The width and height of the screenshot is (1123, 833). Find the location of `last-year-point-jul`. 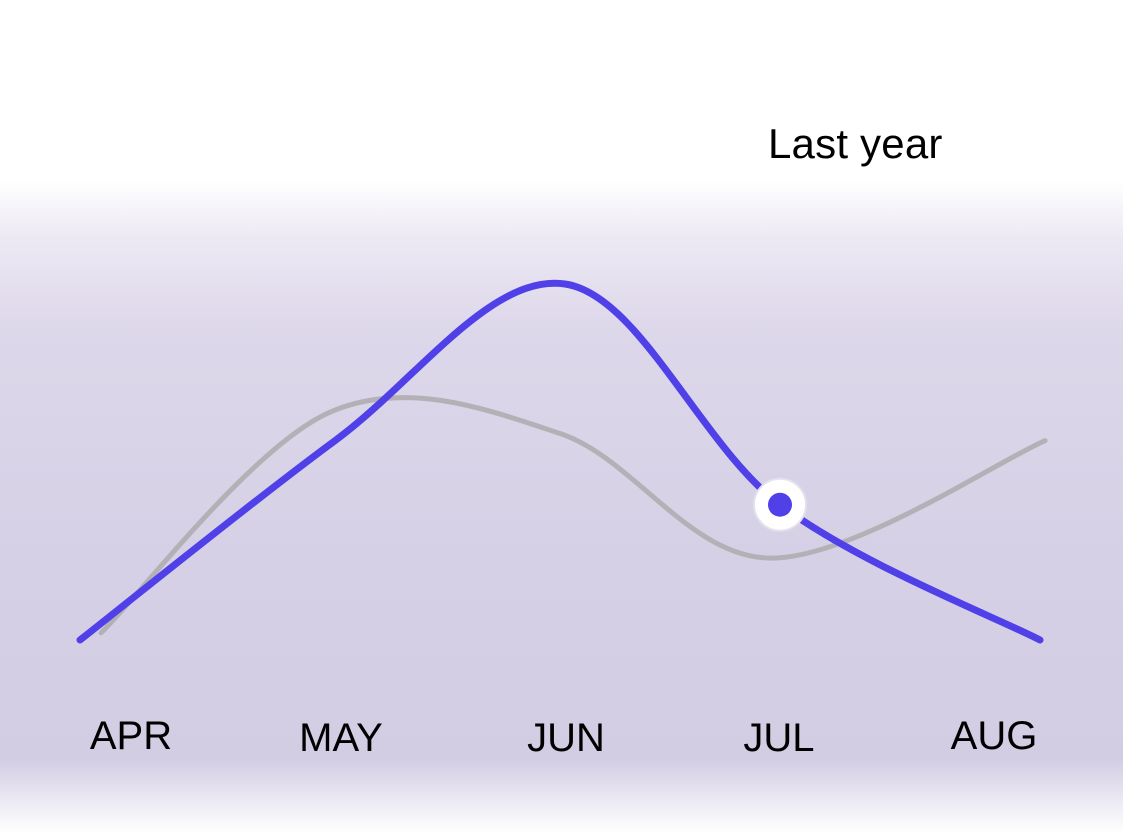

last-year-point-jul is located at coordinates (770, 558).